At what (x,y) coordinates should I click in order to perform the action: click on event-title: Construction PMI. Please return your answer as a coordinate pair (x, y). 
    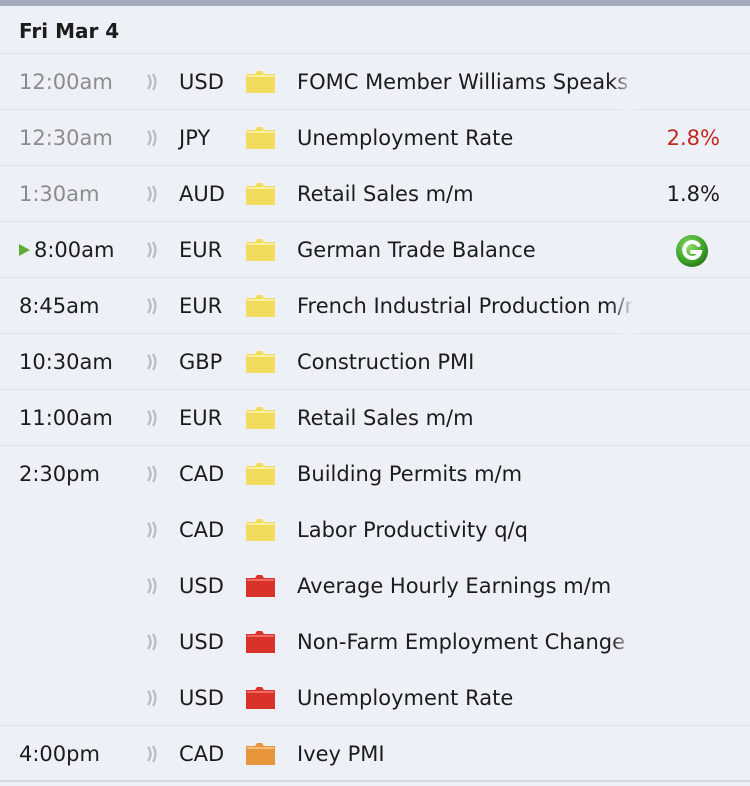
    Looking at the image, I should click on (386, 362).